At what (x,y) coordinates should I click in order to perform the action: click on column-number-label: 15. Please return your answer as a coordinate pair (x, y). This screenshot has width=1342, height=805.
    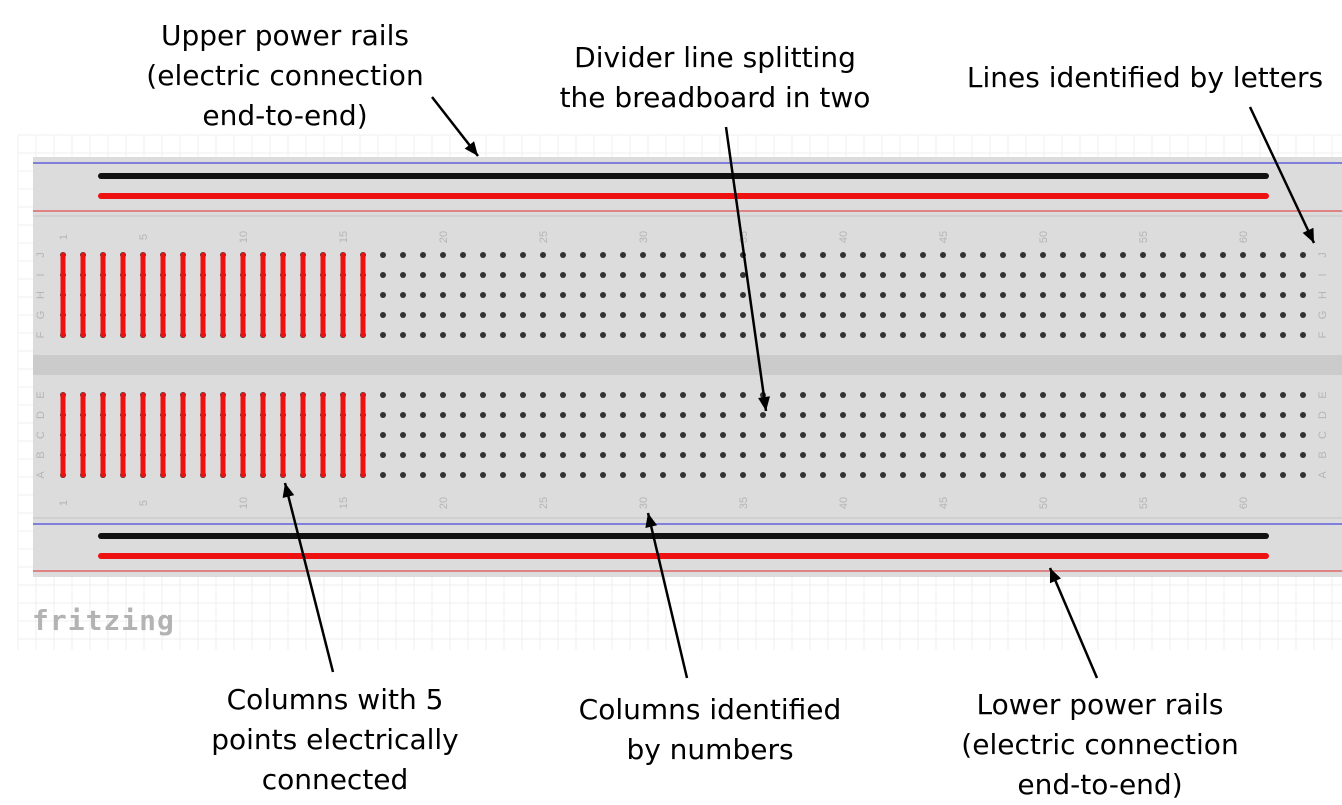
    Looking at the image, I should click on (344, 237).